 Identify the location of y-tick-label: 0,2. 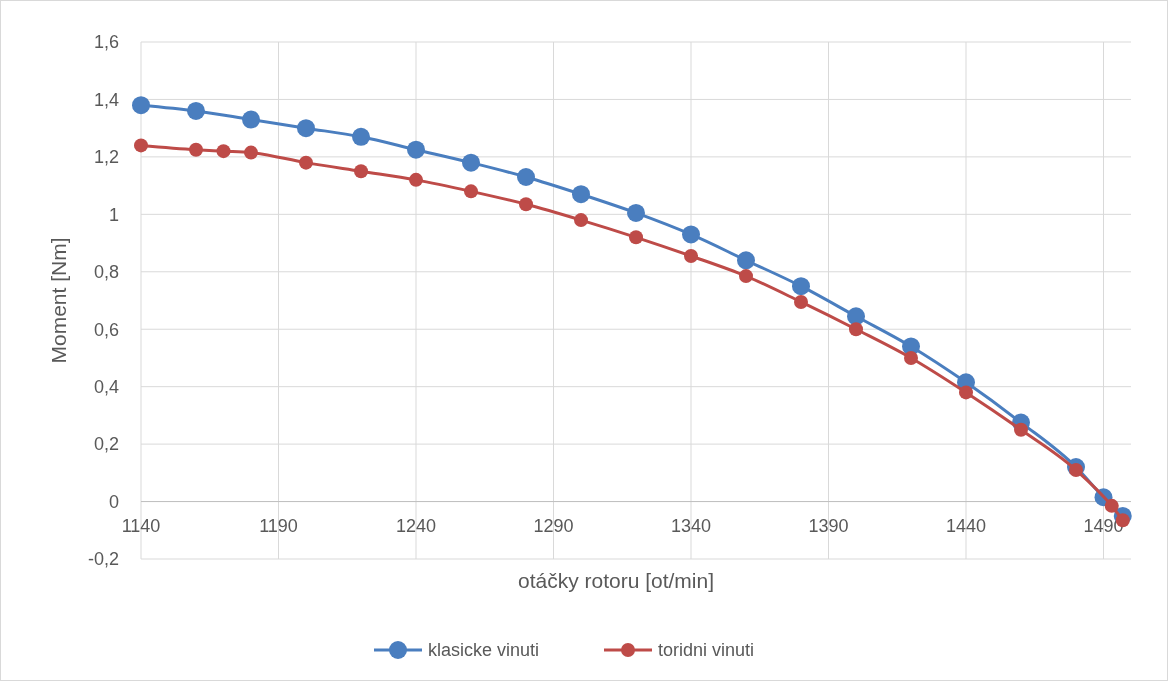
(106, 444).